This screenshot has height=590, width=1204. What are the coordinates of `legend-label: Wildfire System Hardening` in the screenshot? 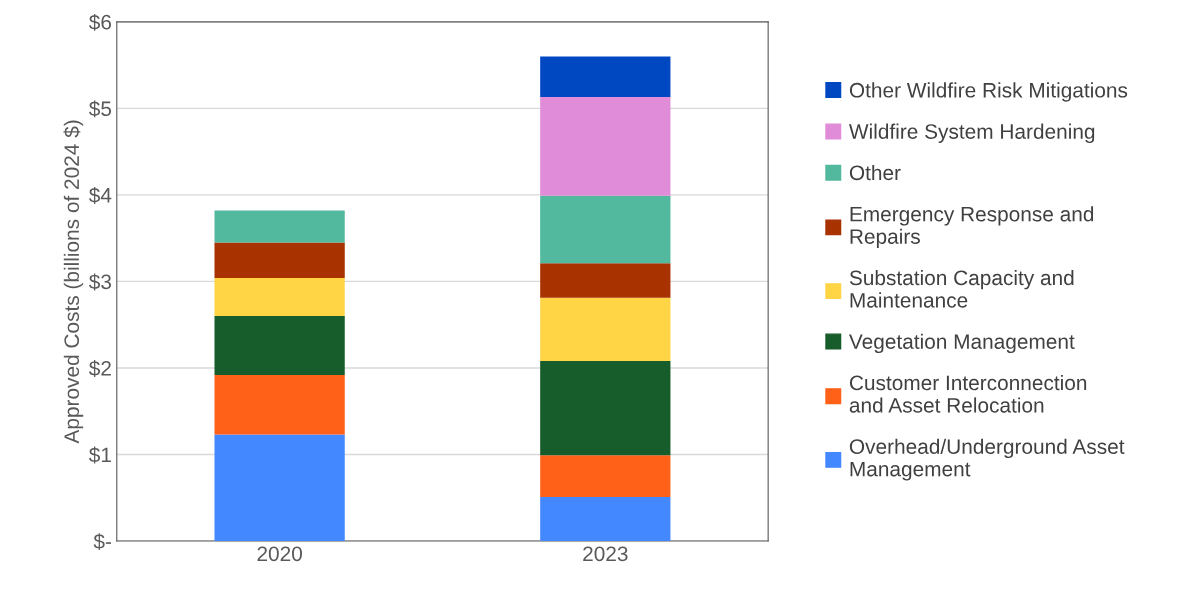 It's located at (971, 133).